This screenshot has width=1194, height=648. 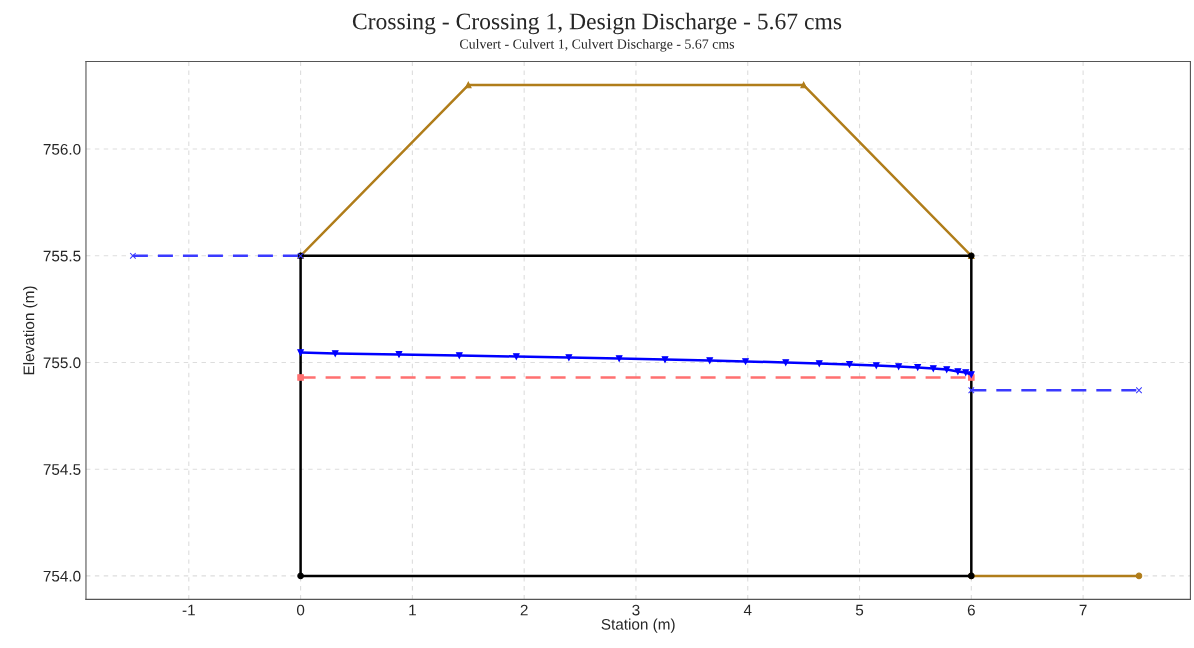 What do you see at coordinates (747, 610) in the screenshot?
I see `x-tick-label: 4` at bounding box center [747, 610].